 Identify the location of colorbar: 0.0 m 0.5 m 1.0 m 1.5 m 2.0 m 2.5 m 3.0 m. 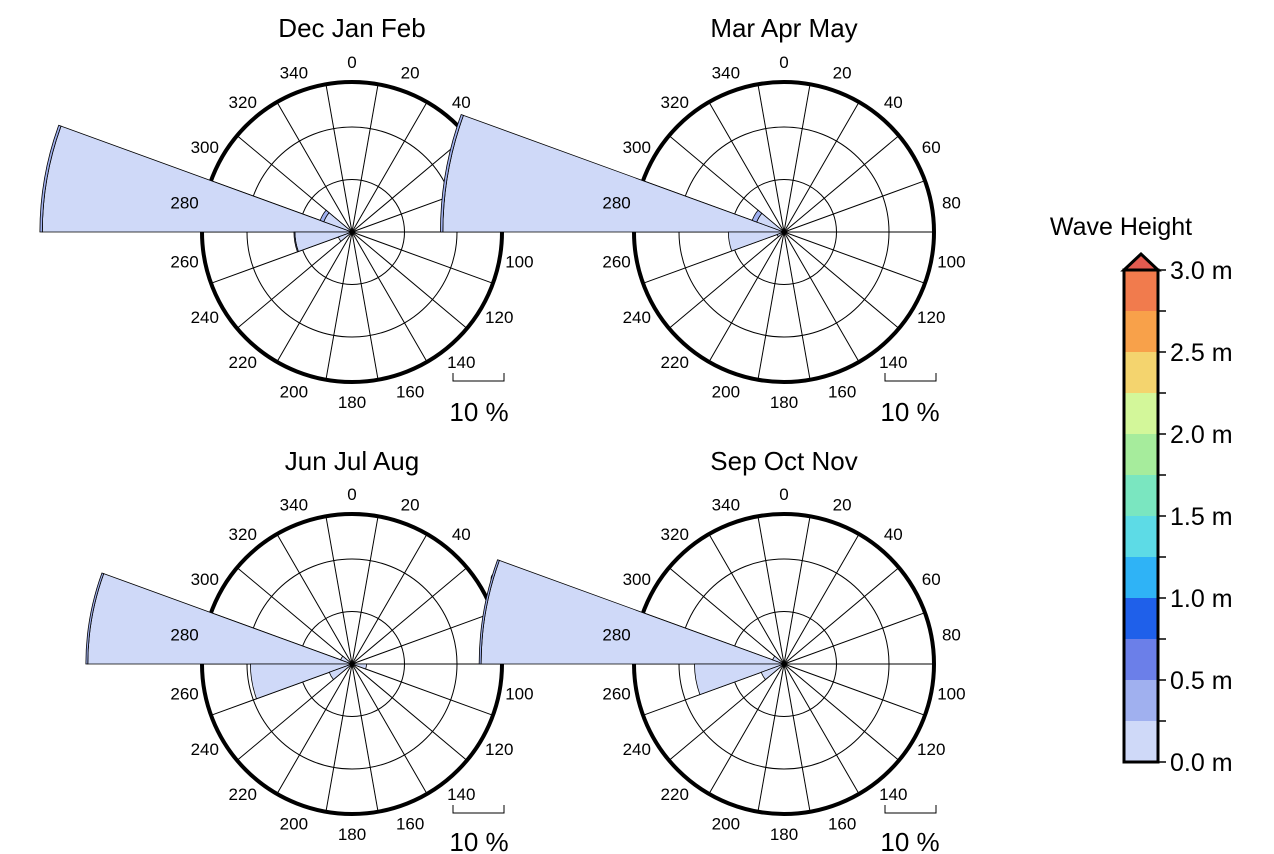
(1176, 514).